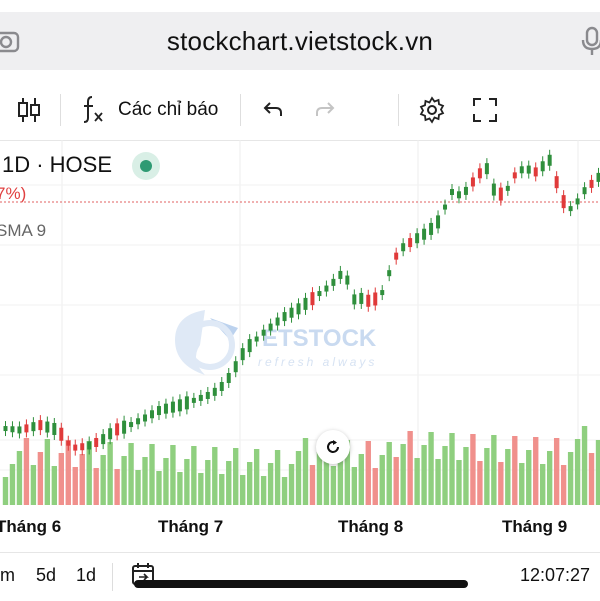 This screenshot has width=600, height=601. Describe the element at coordinates (273, 110) in the screenshot. I see `undo-icon` at that location.